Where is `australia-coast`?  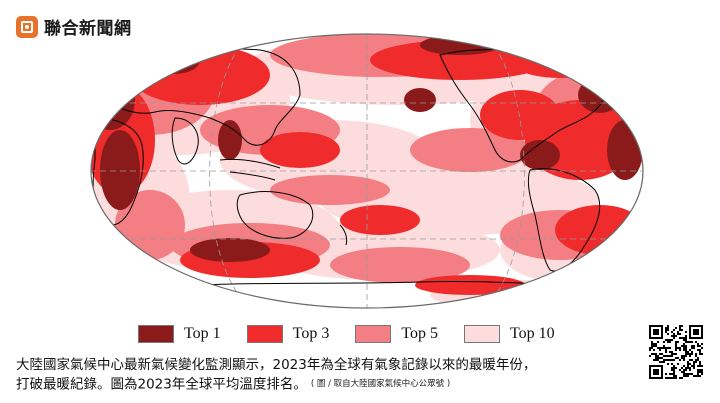 australia-coast is located at coordinates (275, 215).